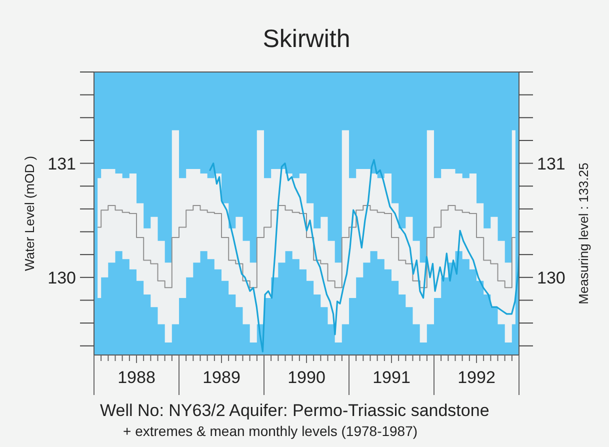  What do you see at coordinates (29, 214) in the screenshot?
I see `y-axis-title: Water Level (mOD )` at bounding box center [29, 214].